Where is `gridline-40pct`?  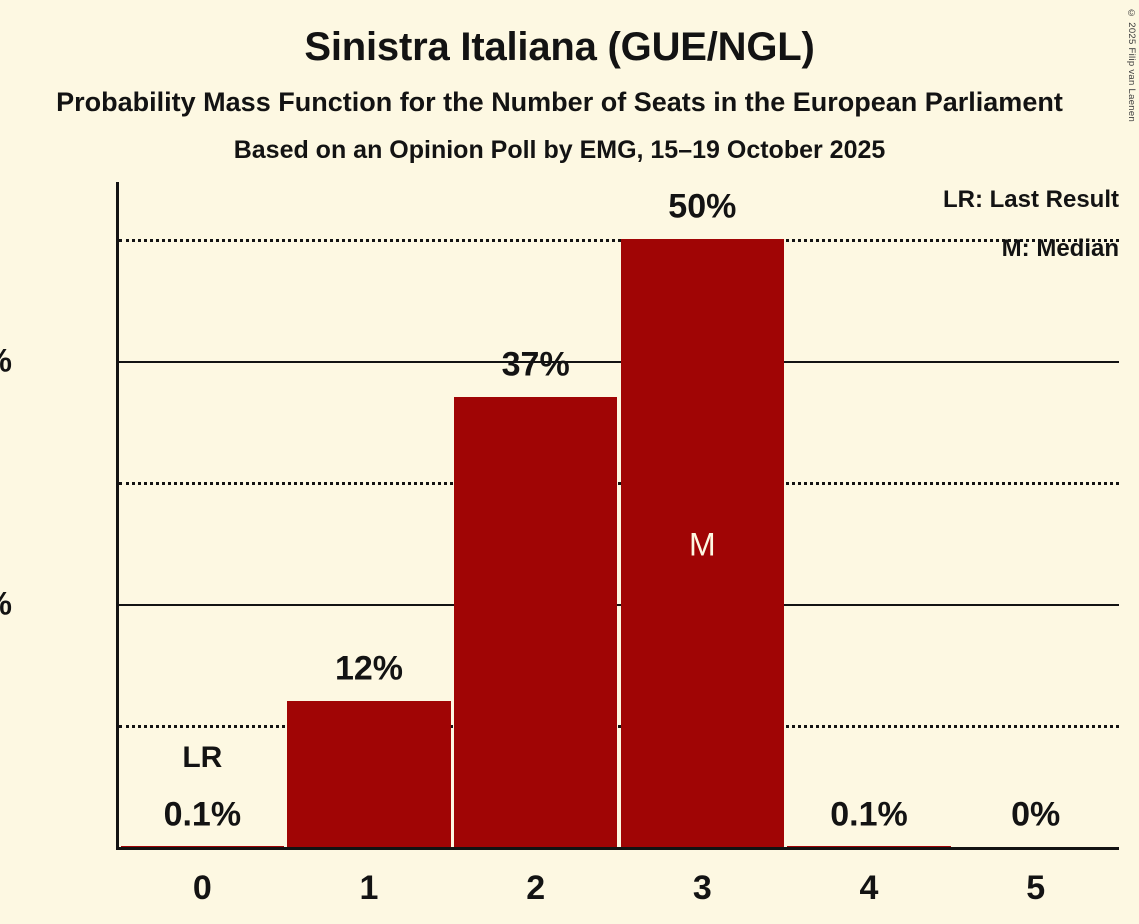
gridline-40pct is located at coordinates (619, 361).